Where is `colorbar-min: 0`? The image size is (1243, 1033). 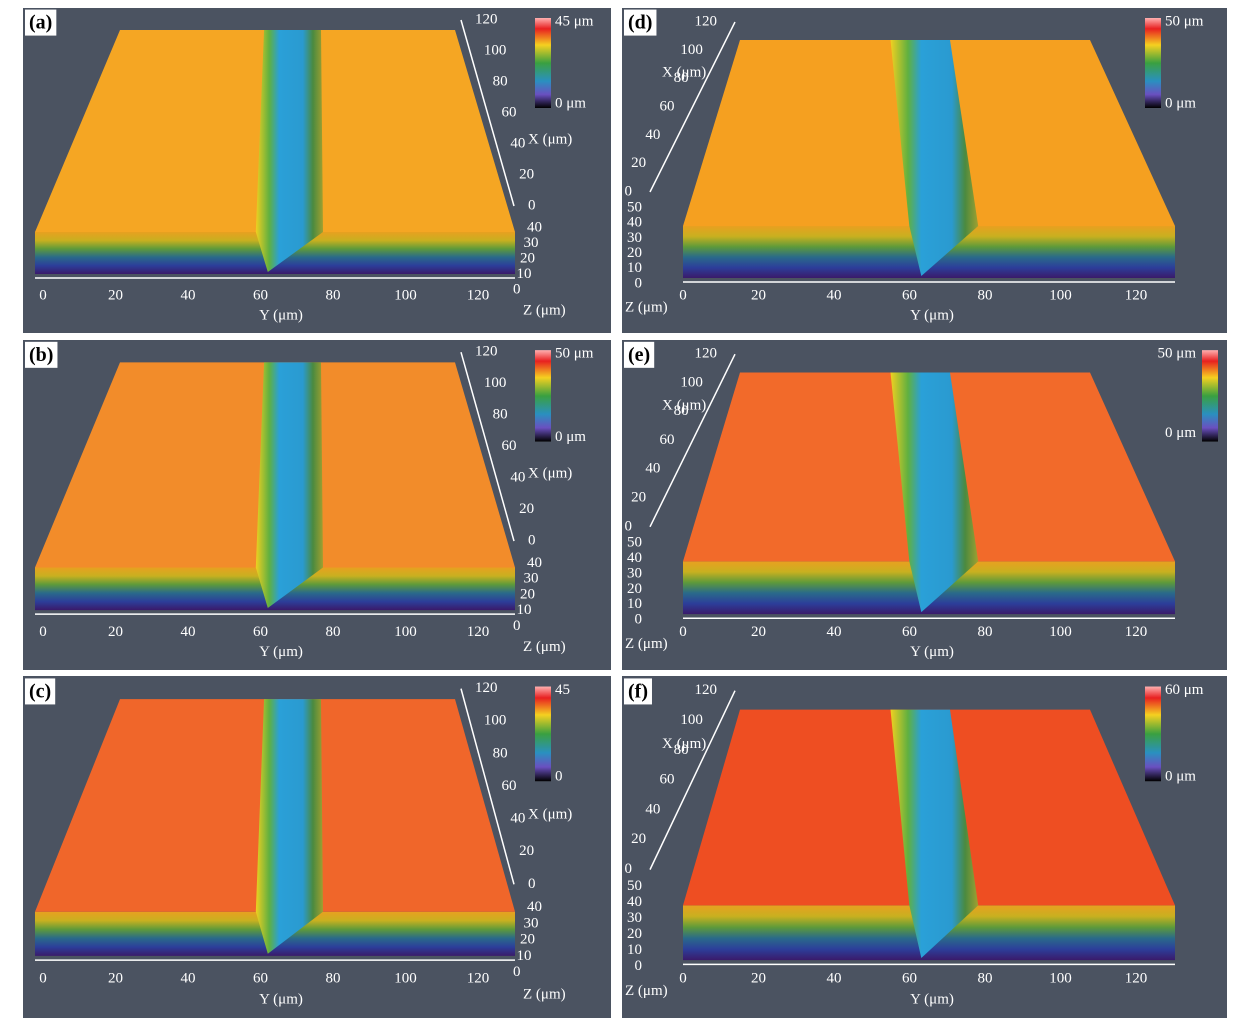
colorbar-min: 0 is located at coordinates (559, 776).